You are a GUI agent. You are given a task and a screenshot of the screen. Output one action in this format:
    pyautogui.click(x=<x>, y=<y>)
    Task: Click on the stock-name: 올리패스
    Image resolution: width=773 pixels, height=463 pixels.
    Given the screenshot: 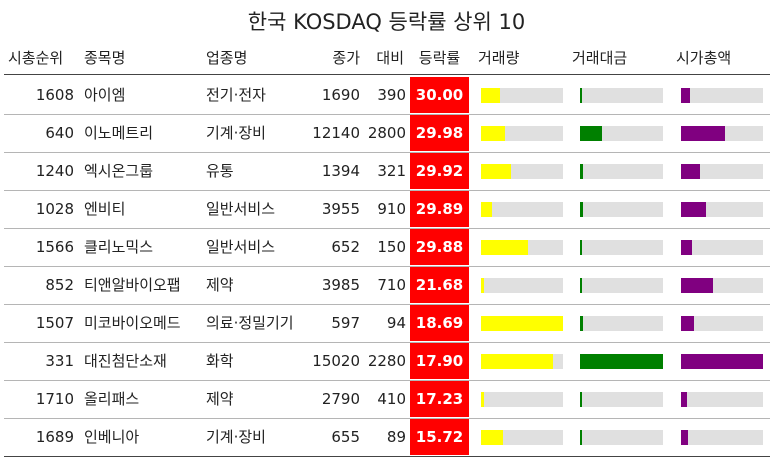 What is the action you would take?
    pyautogui.click(x=112, y=399)
    